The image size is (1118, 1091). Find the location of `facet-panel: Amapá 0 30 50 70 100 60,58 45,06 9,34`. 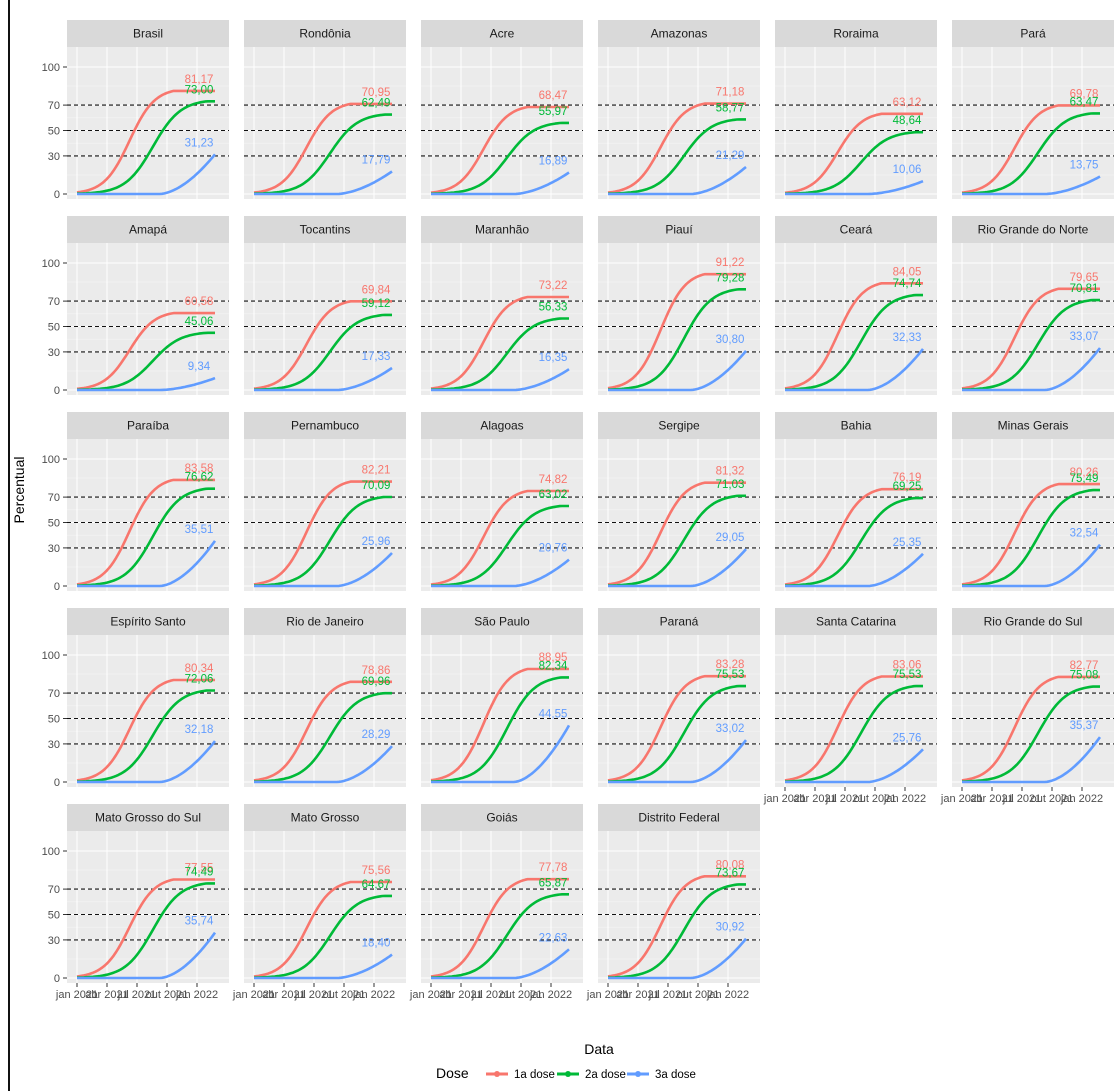

facet-panel: Amapá 0 30 50 70 100 60,58 45,06 9,34 is located at coordinates (135, 306).